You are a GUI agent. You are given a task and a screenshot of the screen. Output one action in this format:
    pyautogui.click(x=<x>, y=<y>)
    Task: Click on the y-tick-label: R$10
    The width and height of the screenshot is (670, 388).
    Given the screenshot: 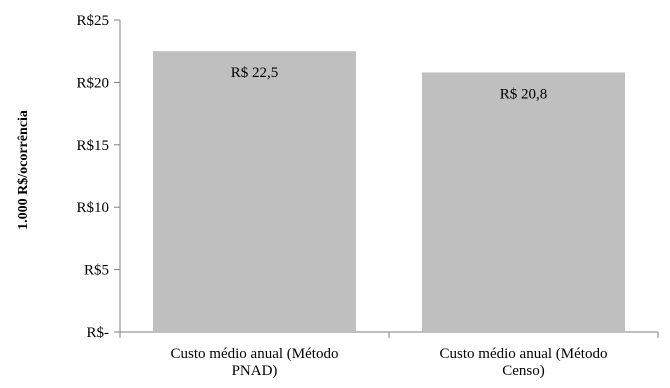 What is the action you would take?
    pyautogui.click(x=92, y=208)
    